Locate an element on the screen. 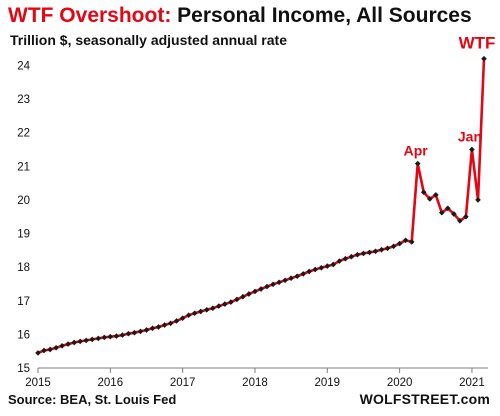 Image resolution: width=500 pixels, height=416 pixels. y-tick-label: 17 is located at coordinates (23, 302).